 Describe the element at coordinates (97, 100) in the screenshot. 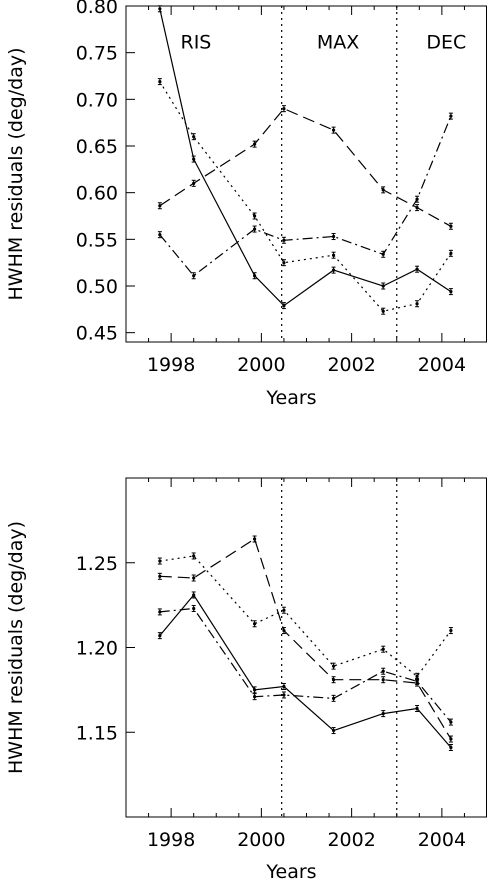

I see `y-tick-label: 0.70` at that location.